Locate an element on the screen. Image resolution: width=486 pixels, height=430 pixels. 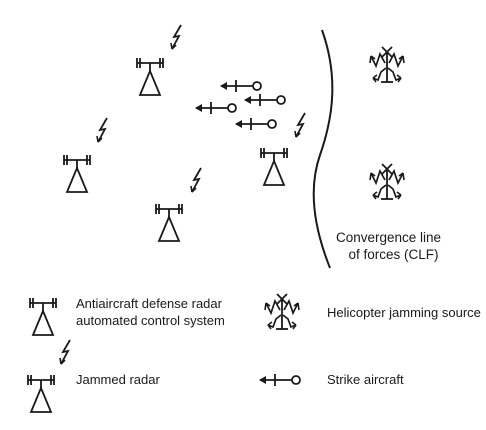
legend-strike-aircraft-label: Strike aircraft is located at coordinates (365, 379).